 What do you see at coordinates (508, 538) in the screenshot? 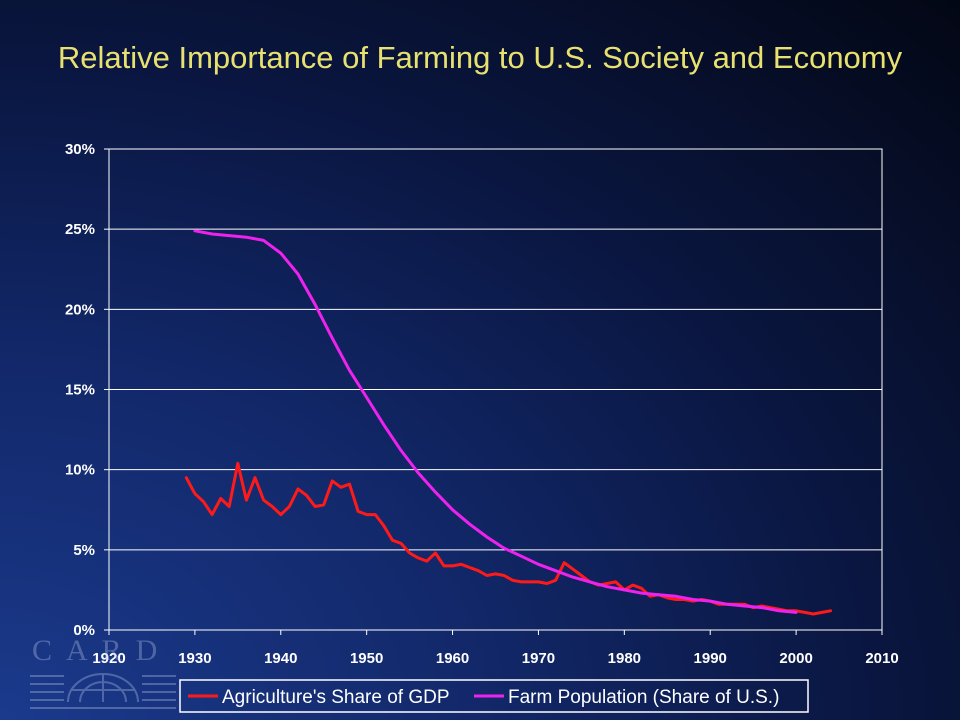
I see `series-line-gdp-share` at bounding box center [508, 538].